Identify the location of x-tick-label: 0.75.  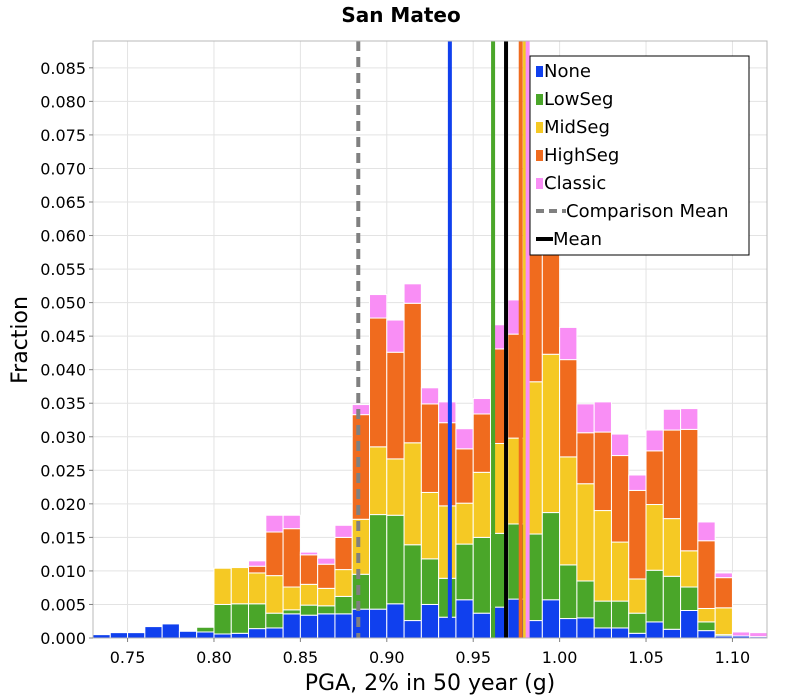
(128, 657).